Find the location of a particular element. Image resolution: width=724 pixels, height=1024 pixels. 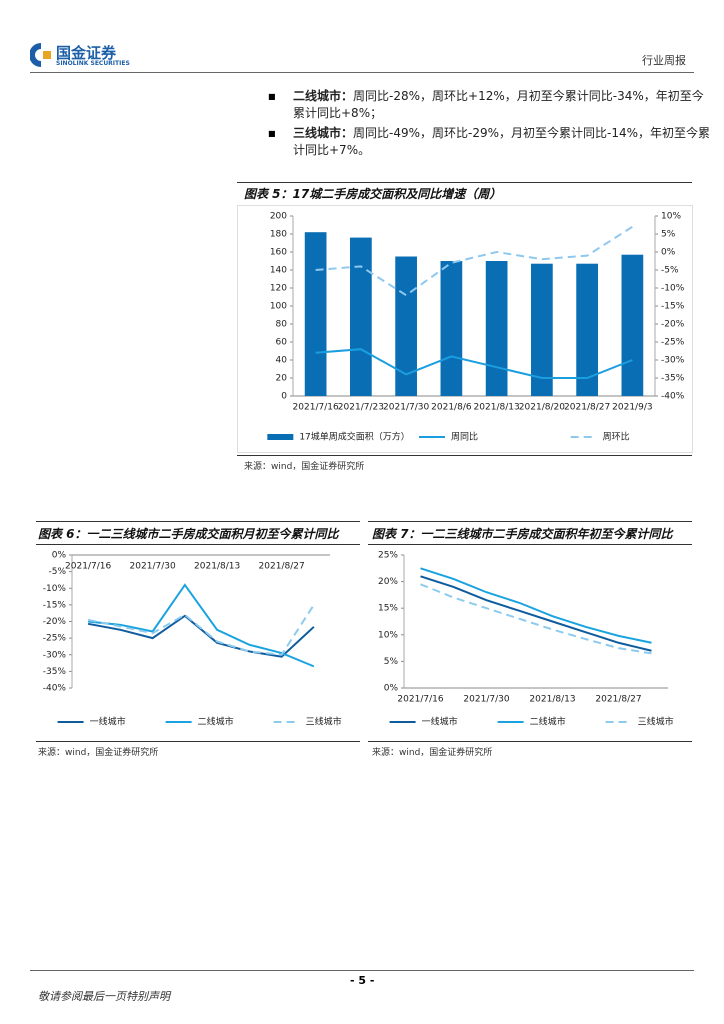

y2-tick-label: 10% is located at coordinates (671, 217).